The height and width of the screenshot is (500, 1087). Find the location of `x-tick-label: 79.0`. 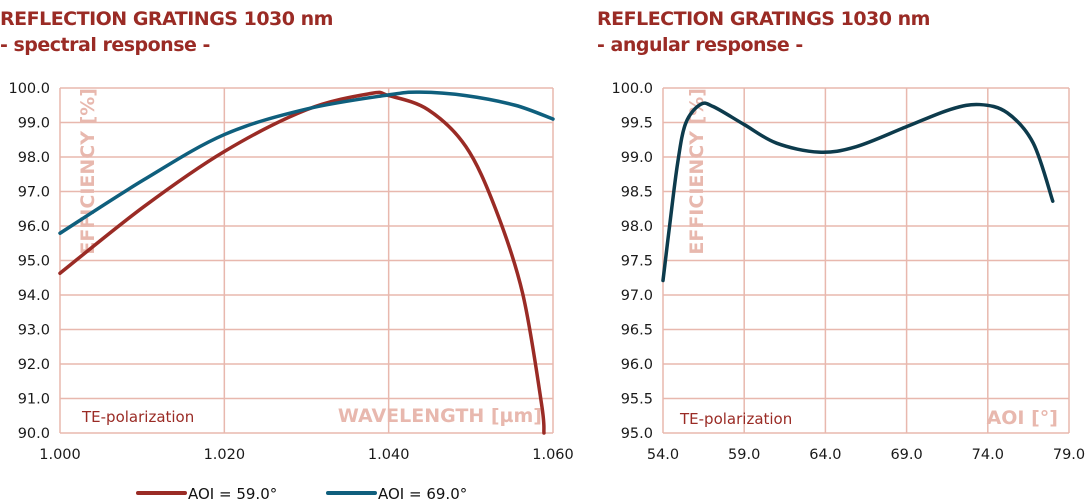

x-tick-label: 79.0 is located at coordinates (1069, 455).